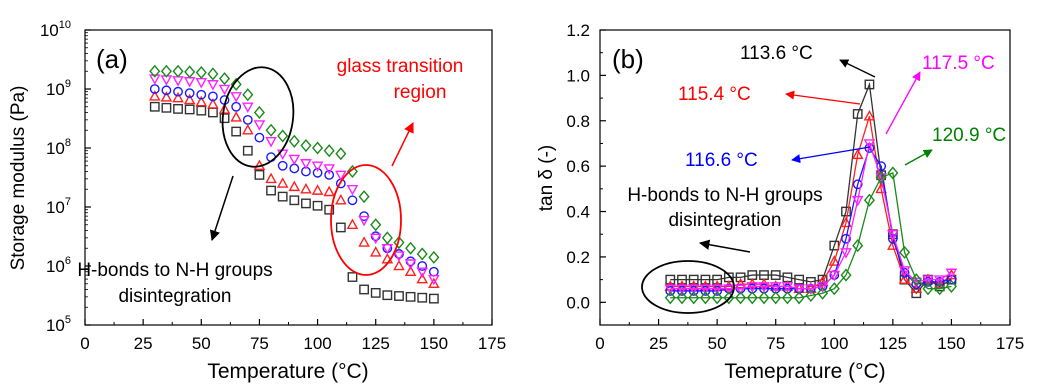 The height and width of the screenshot is (388, 1044). What do you see at coordinates (112, 59) in the screenshot?
I see `panel-a-label: (a)` at bounding box center [112, 59].